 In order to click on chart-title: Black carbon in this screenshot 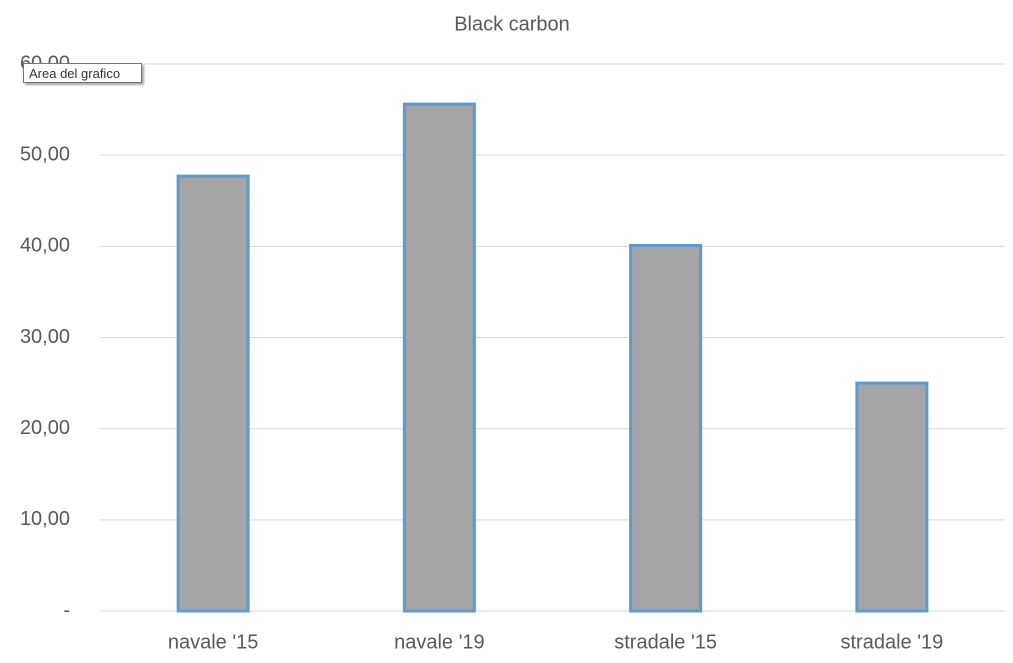, I will do `click(512, 24)`.